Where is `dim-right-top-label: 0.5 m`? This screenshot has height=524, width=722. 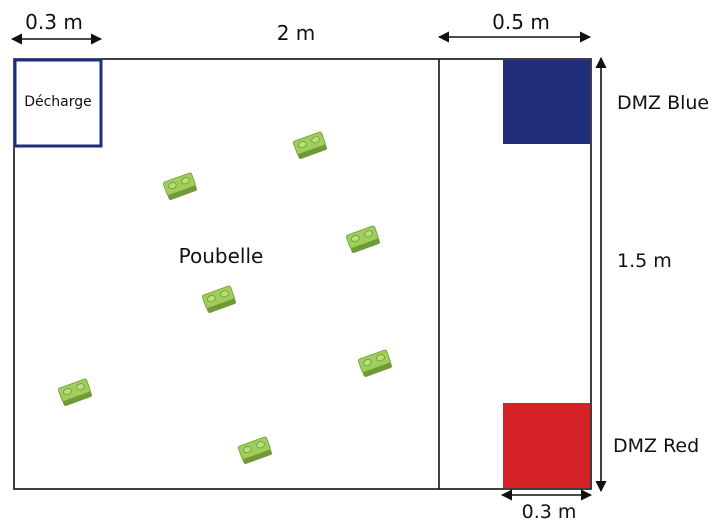
dim-right-top-label: 0.5 m is located at coordinates (521, 22).